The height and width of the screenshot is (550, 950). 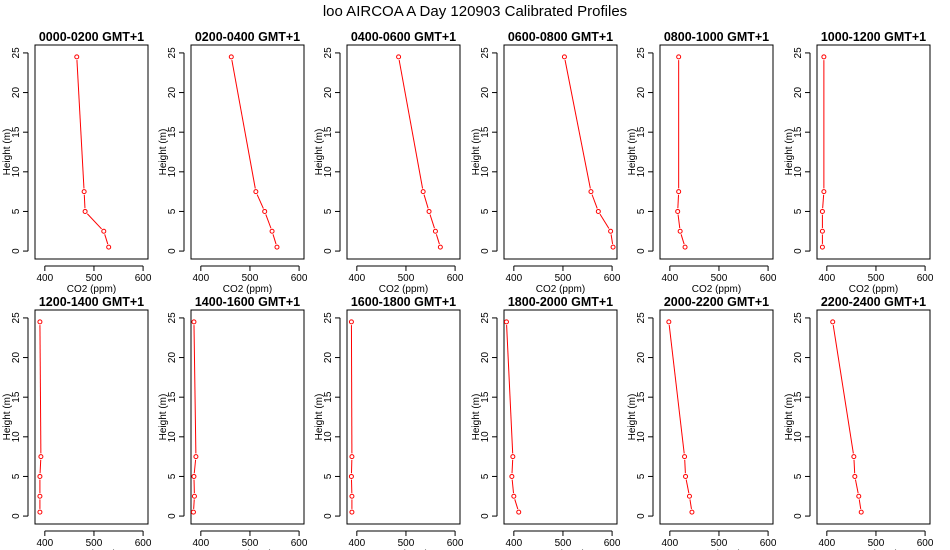 What do you see at coordinates (403, 37) in the screenshot?
I see `panel-title: 0400-0600 GMT+1` at bounding box center [403, 37].